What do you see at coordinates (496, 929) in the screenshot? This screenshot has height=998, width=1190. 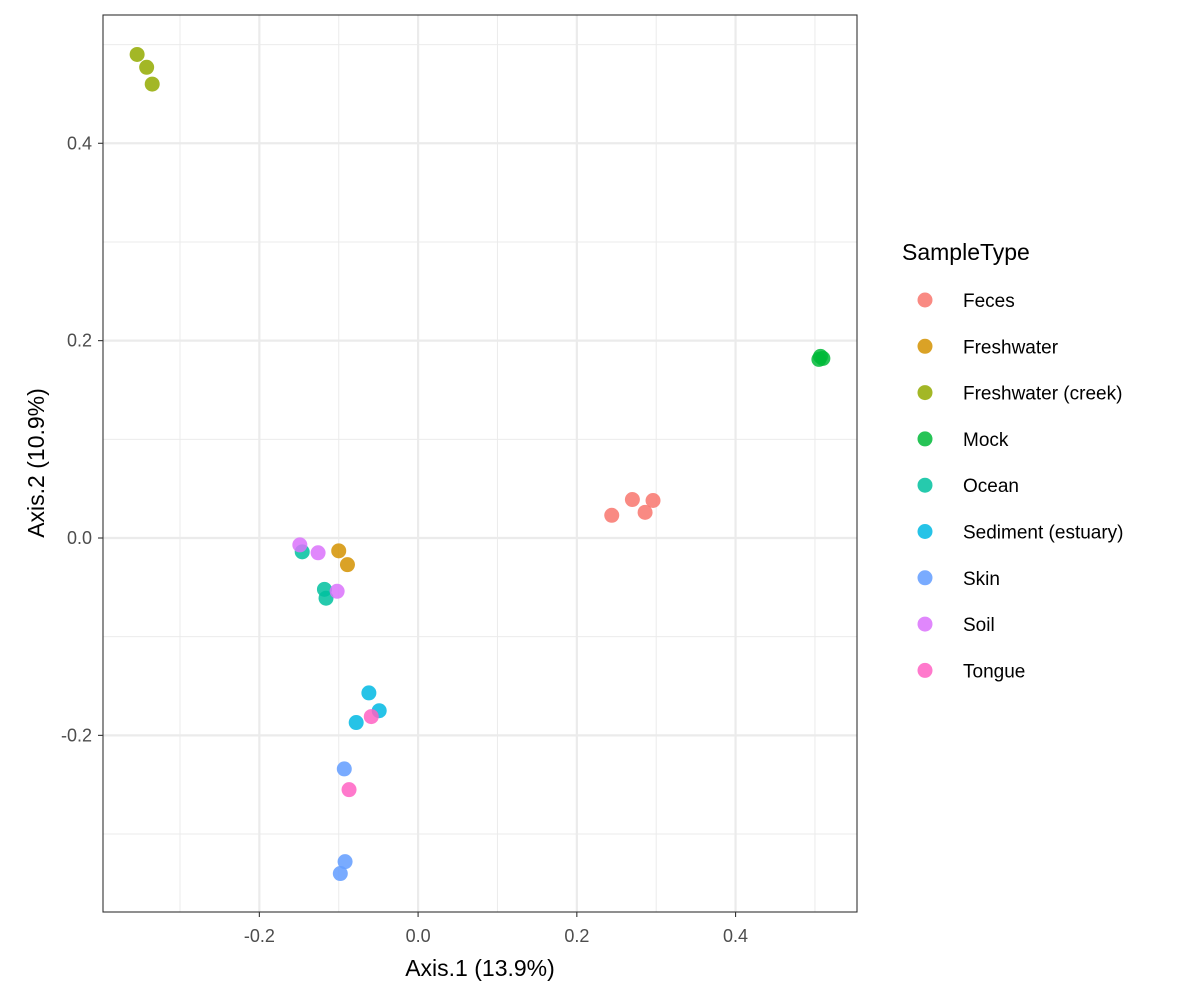 I see `x-axis-ticks: -0.2 0.0 0.2 0.4` at bounding box center [496, 929].